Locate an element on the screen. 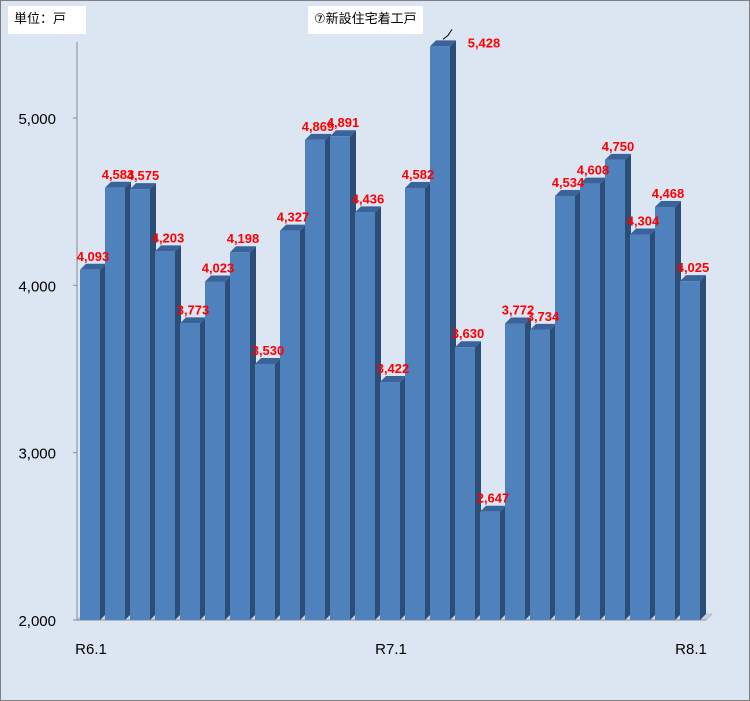 The height and width of the screenshot is (701, 750). value-label: 3,530 is located at coordinates (268, 350).